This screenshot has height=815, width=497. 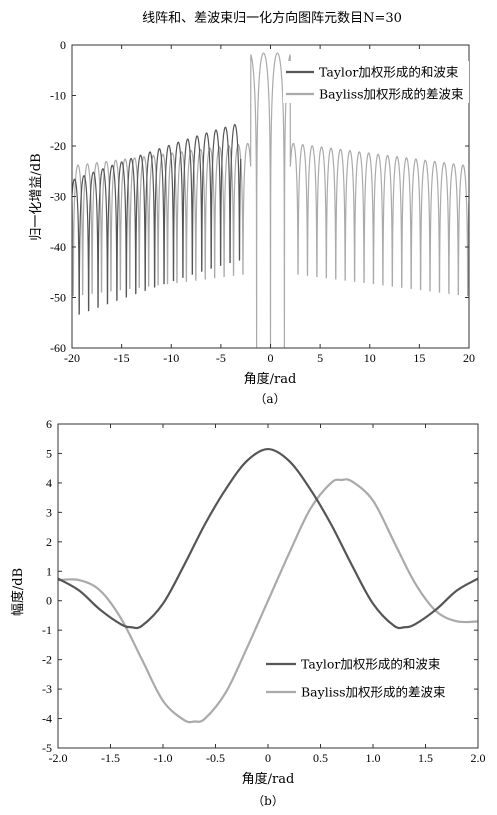 What do you see at coordinates (49, 542) in the screenshot?
I see `chart-b-y-tick-label: 2` at bounding box center [49, 542].